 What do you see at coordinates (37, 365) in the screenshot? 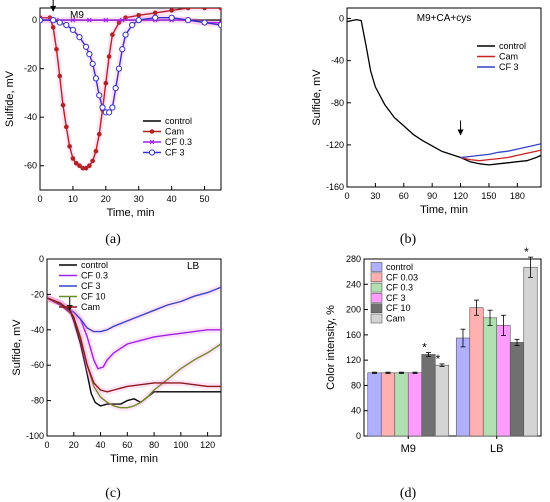
I see `y-tick-label: -60` at bounding box center [37, 365].